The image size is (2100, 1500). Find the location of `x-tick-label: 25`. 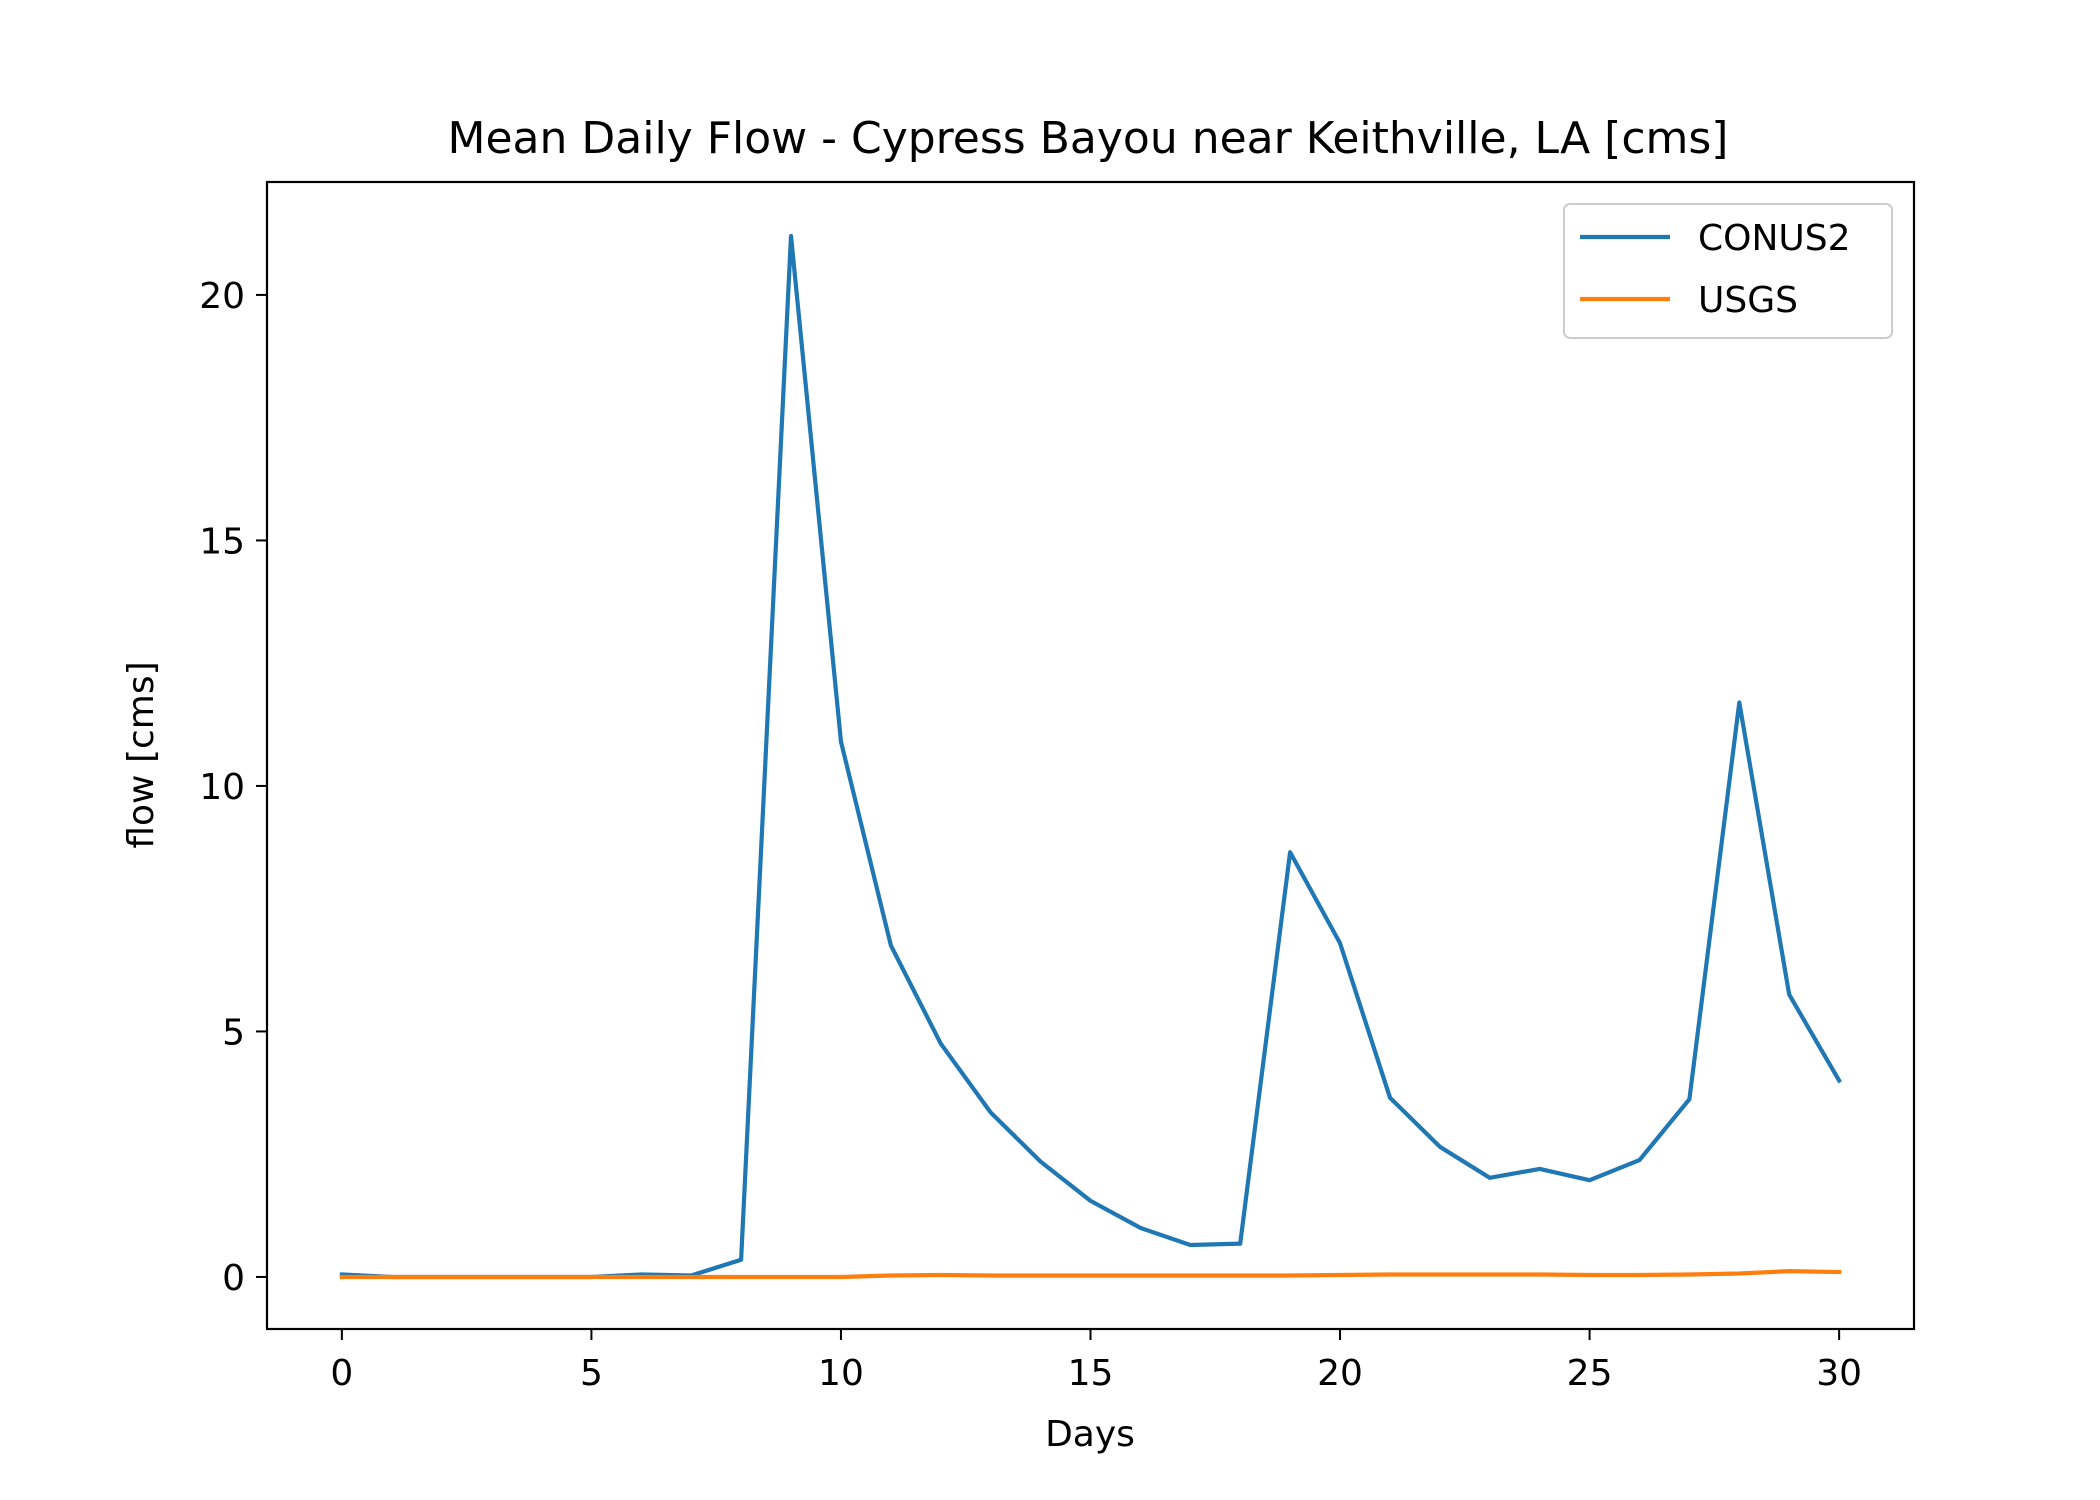

x-tick-label: 25 is located at coordinates (1590, 1373).